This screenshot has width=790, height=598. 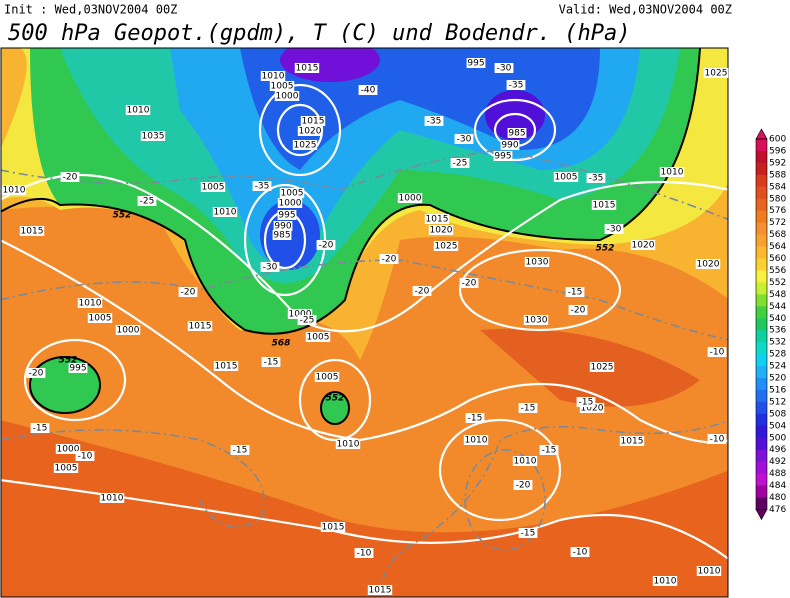 I want to click on geopotential-label: 568, so click(x=281, y=344).